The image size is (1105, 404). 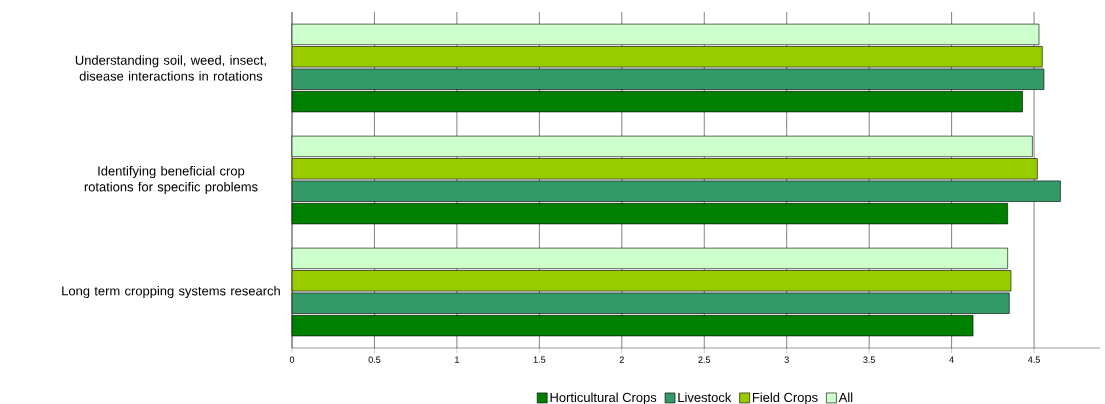 I want to click on x-tick-label: 0, so click(x=292, y=359).